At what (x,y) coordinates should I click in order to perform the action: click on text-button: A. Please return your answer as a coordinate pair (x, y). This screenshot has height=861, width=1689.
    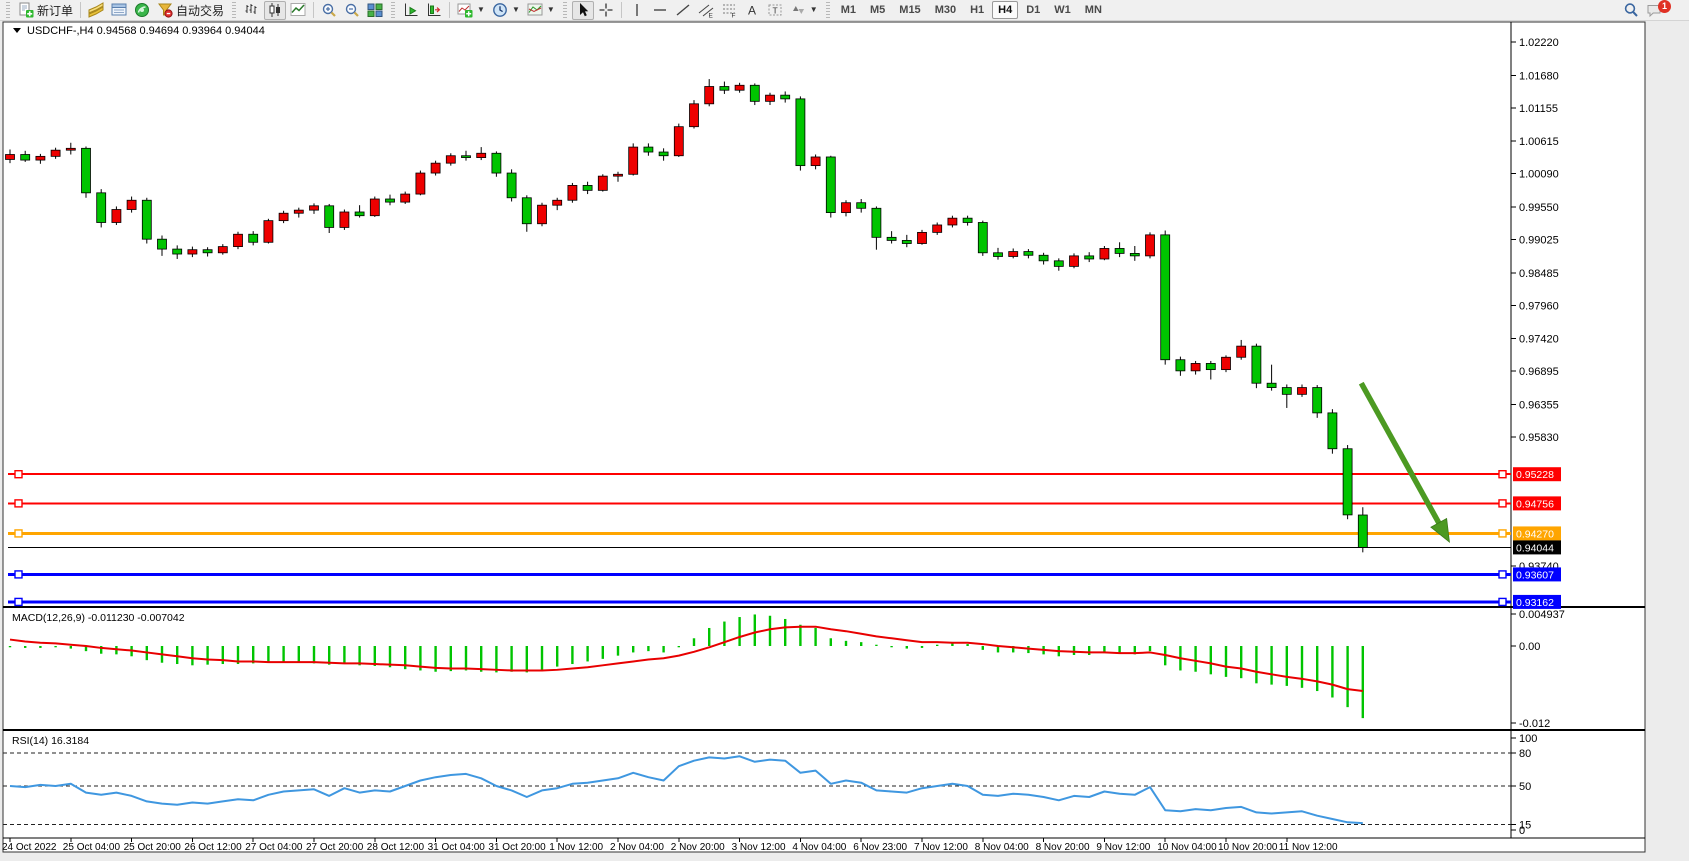
    Looking at the image, I should click on (752, 10).